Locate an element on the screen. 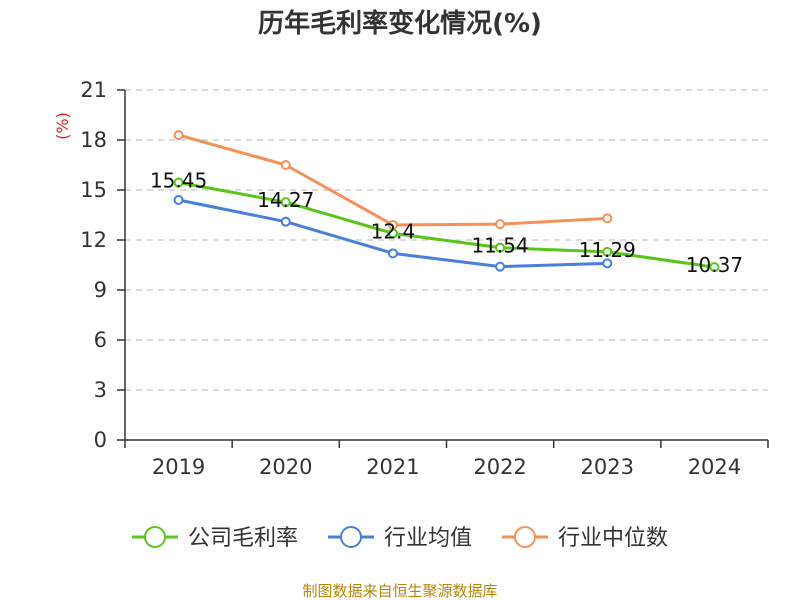  y-tick-label: 3 is located at coordinates (100, 390).